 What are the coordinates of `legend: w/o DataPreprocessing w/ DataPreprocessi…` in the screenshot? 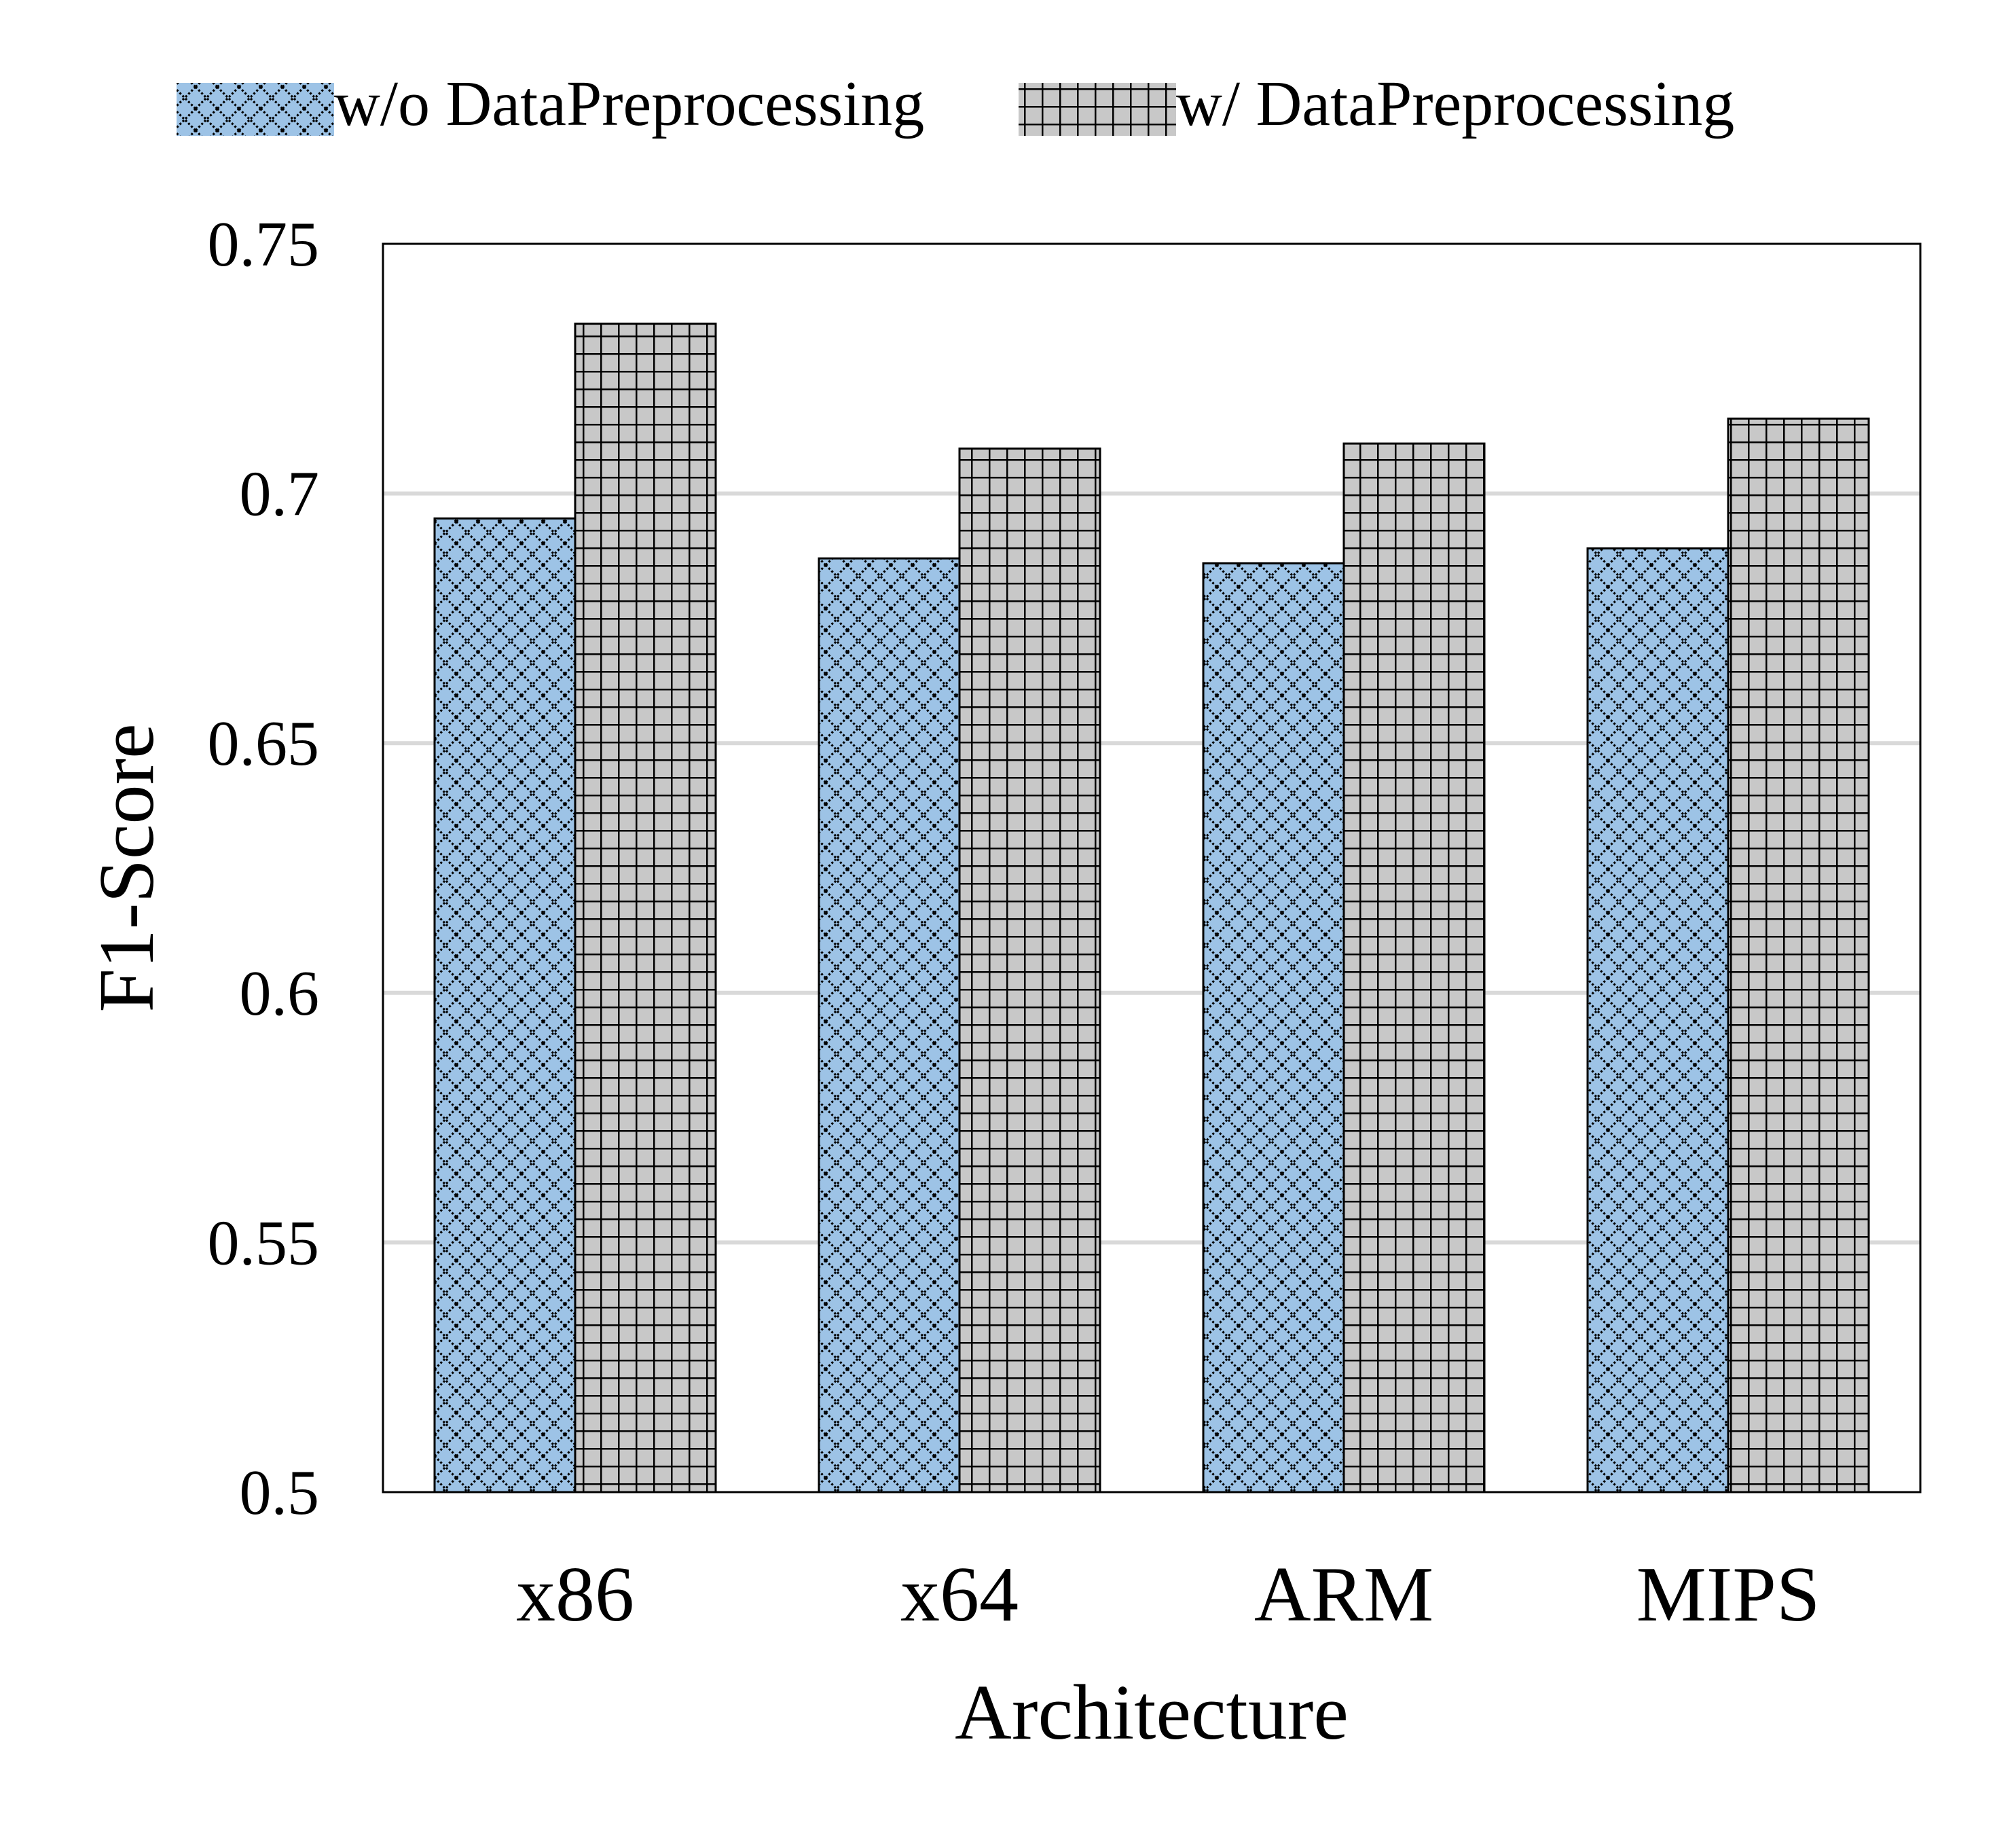 It's located at (955, 104).